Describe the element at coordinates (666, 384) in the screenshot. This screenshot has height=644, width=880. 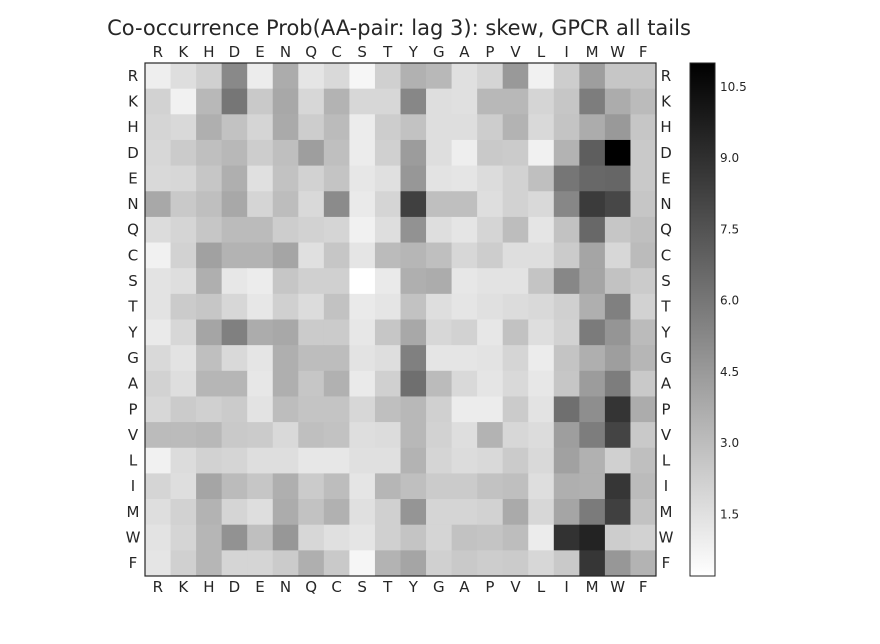
I see `right-label-A: A` at that location.